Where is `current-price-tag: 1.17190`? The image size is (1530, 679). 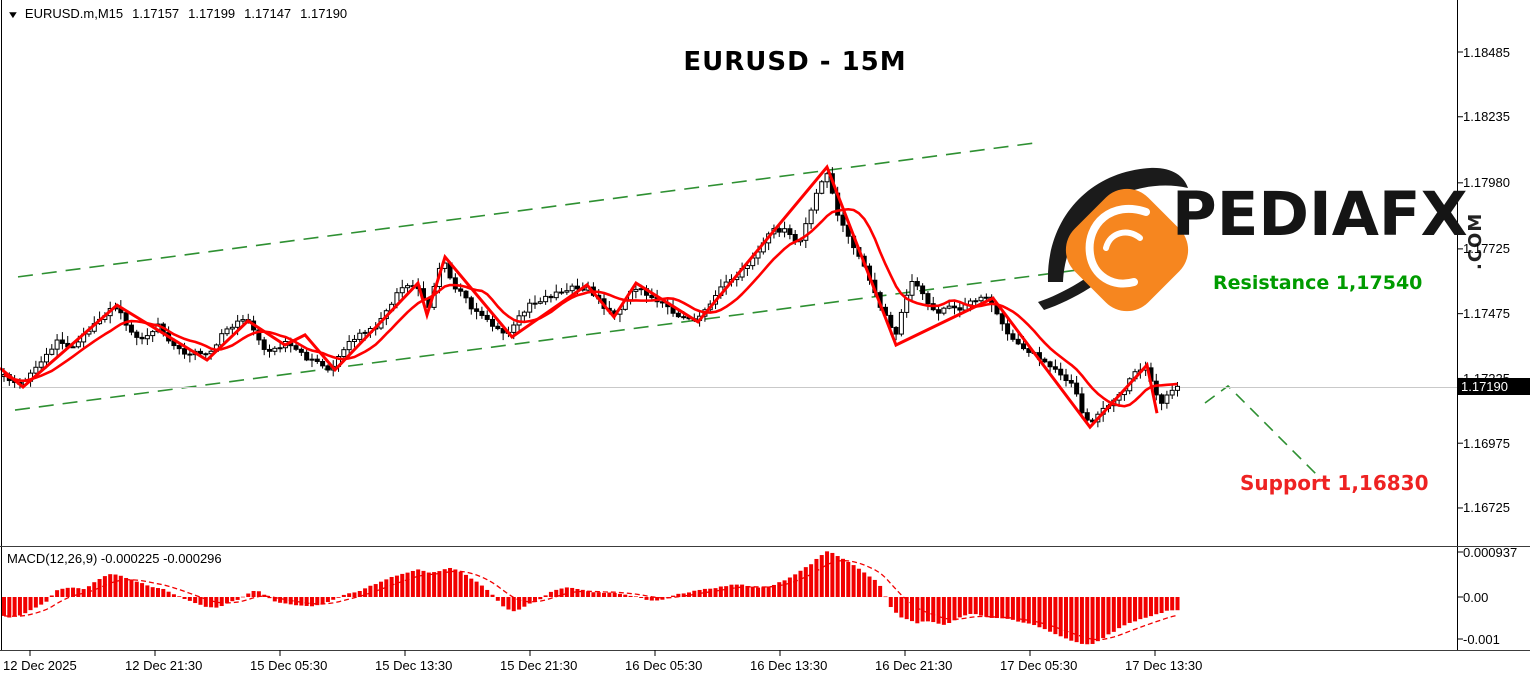 current-price-tag: 1.17190 is located at coordinates (1494, 386).